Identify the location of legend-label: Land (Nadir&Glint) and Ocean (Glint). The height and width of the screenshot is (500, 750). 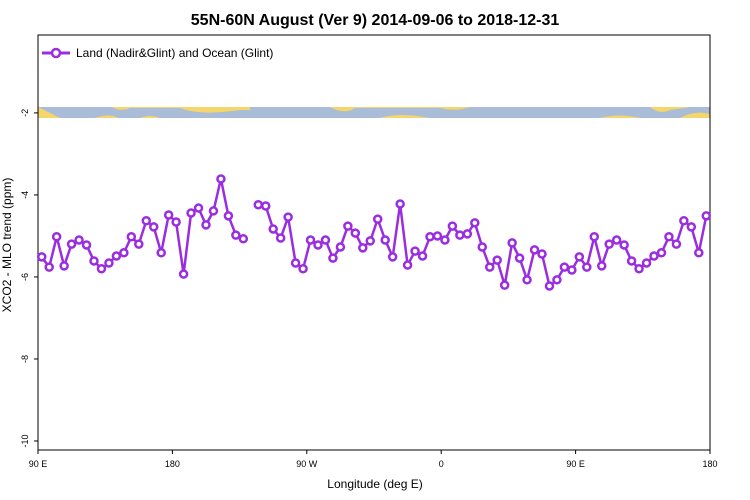
(174, 53).